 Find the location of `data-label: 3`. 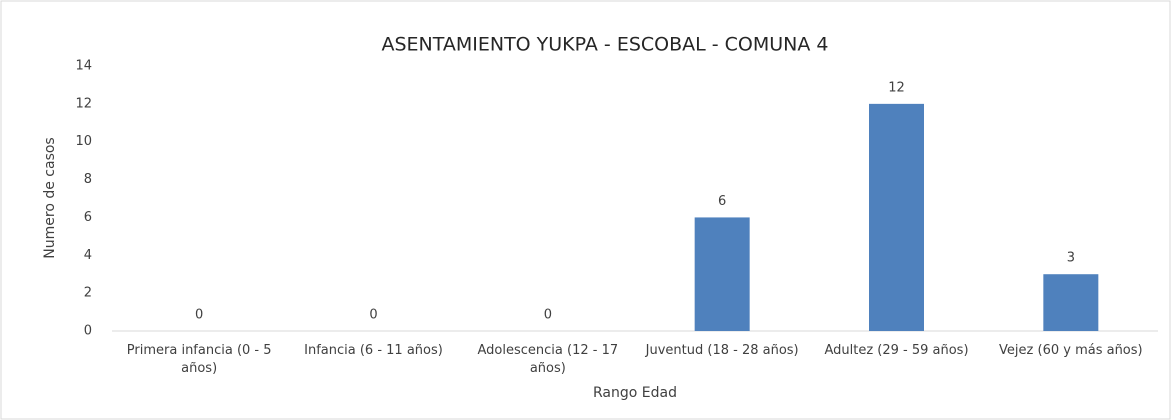

data-label: 3 is located at coordinates (1071, 258).